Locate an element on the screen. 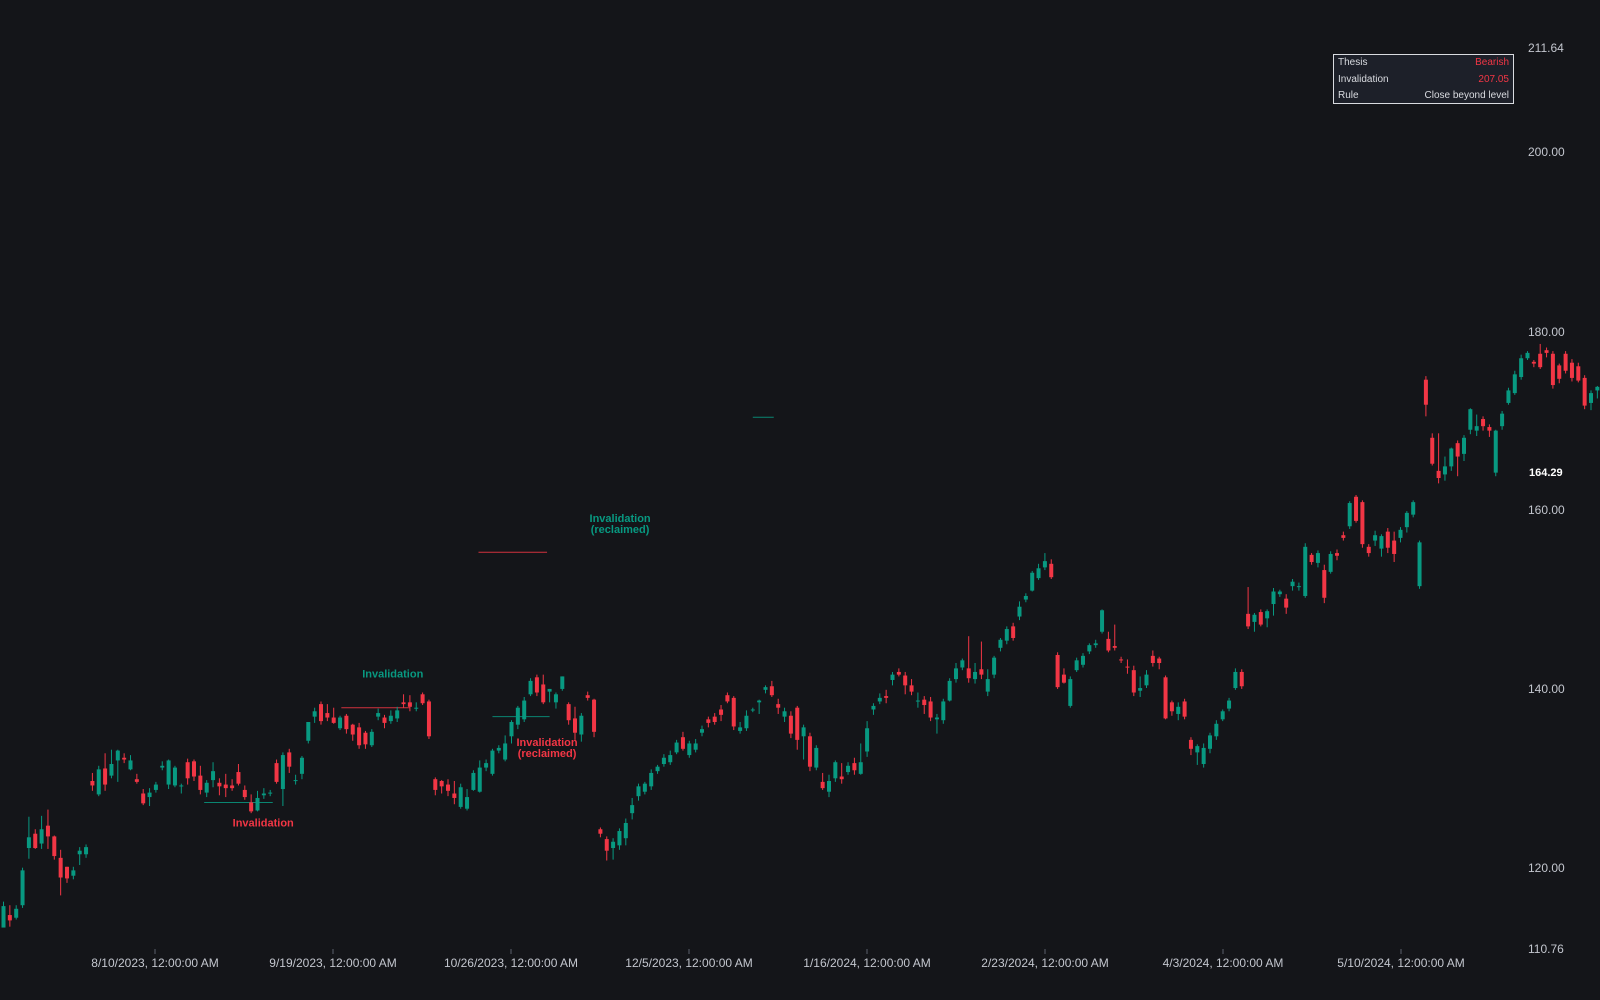 Image resolution: width=1600 pixels, height=1000 pixels. price-tick-label: 140.00 is located at coordinates (1546, 689).